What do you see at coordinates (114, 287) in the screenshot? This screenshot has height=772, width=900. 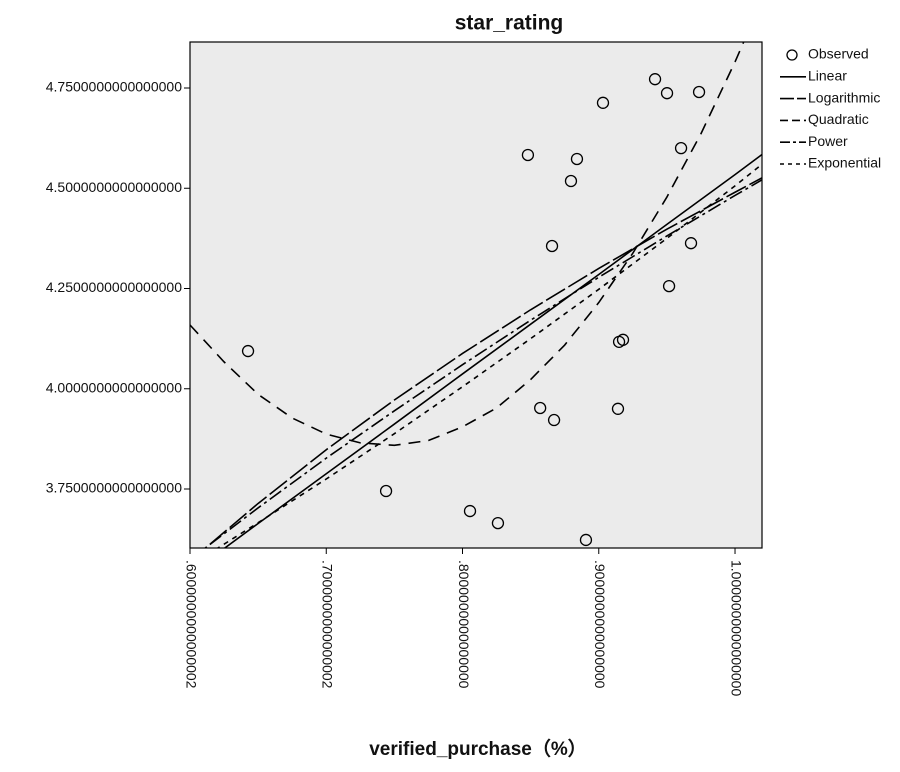 I see `y-tick-label: 4.2500000000000000` at bounding box center [114, 287].